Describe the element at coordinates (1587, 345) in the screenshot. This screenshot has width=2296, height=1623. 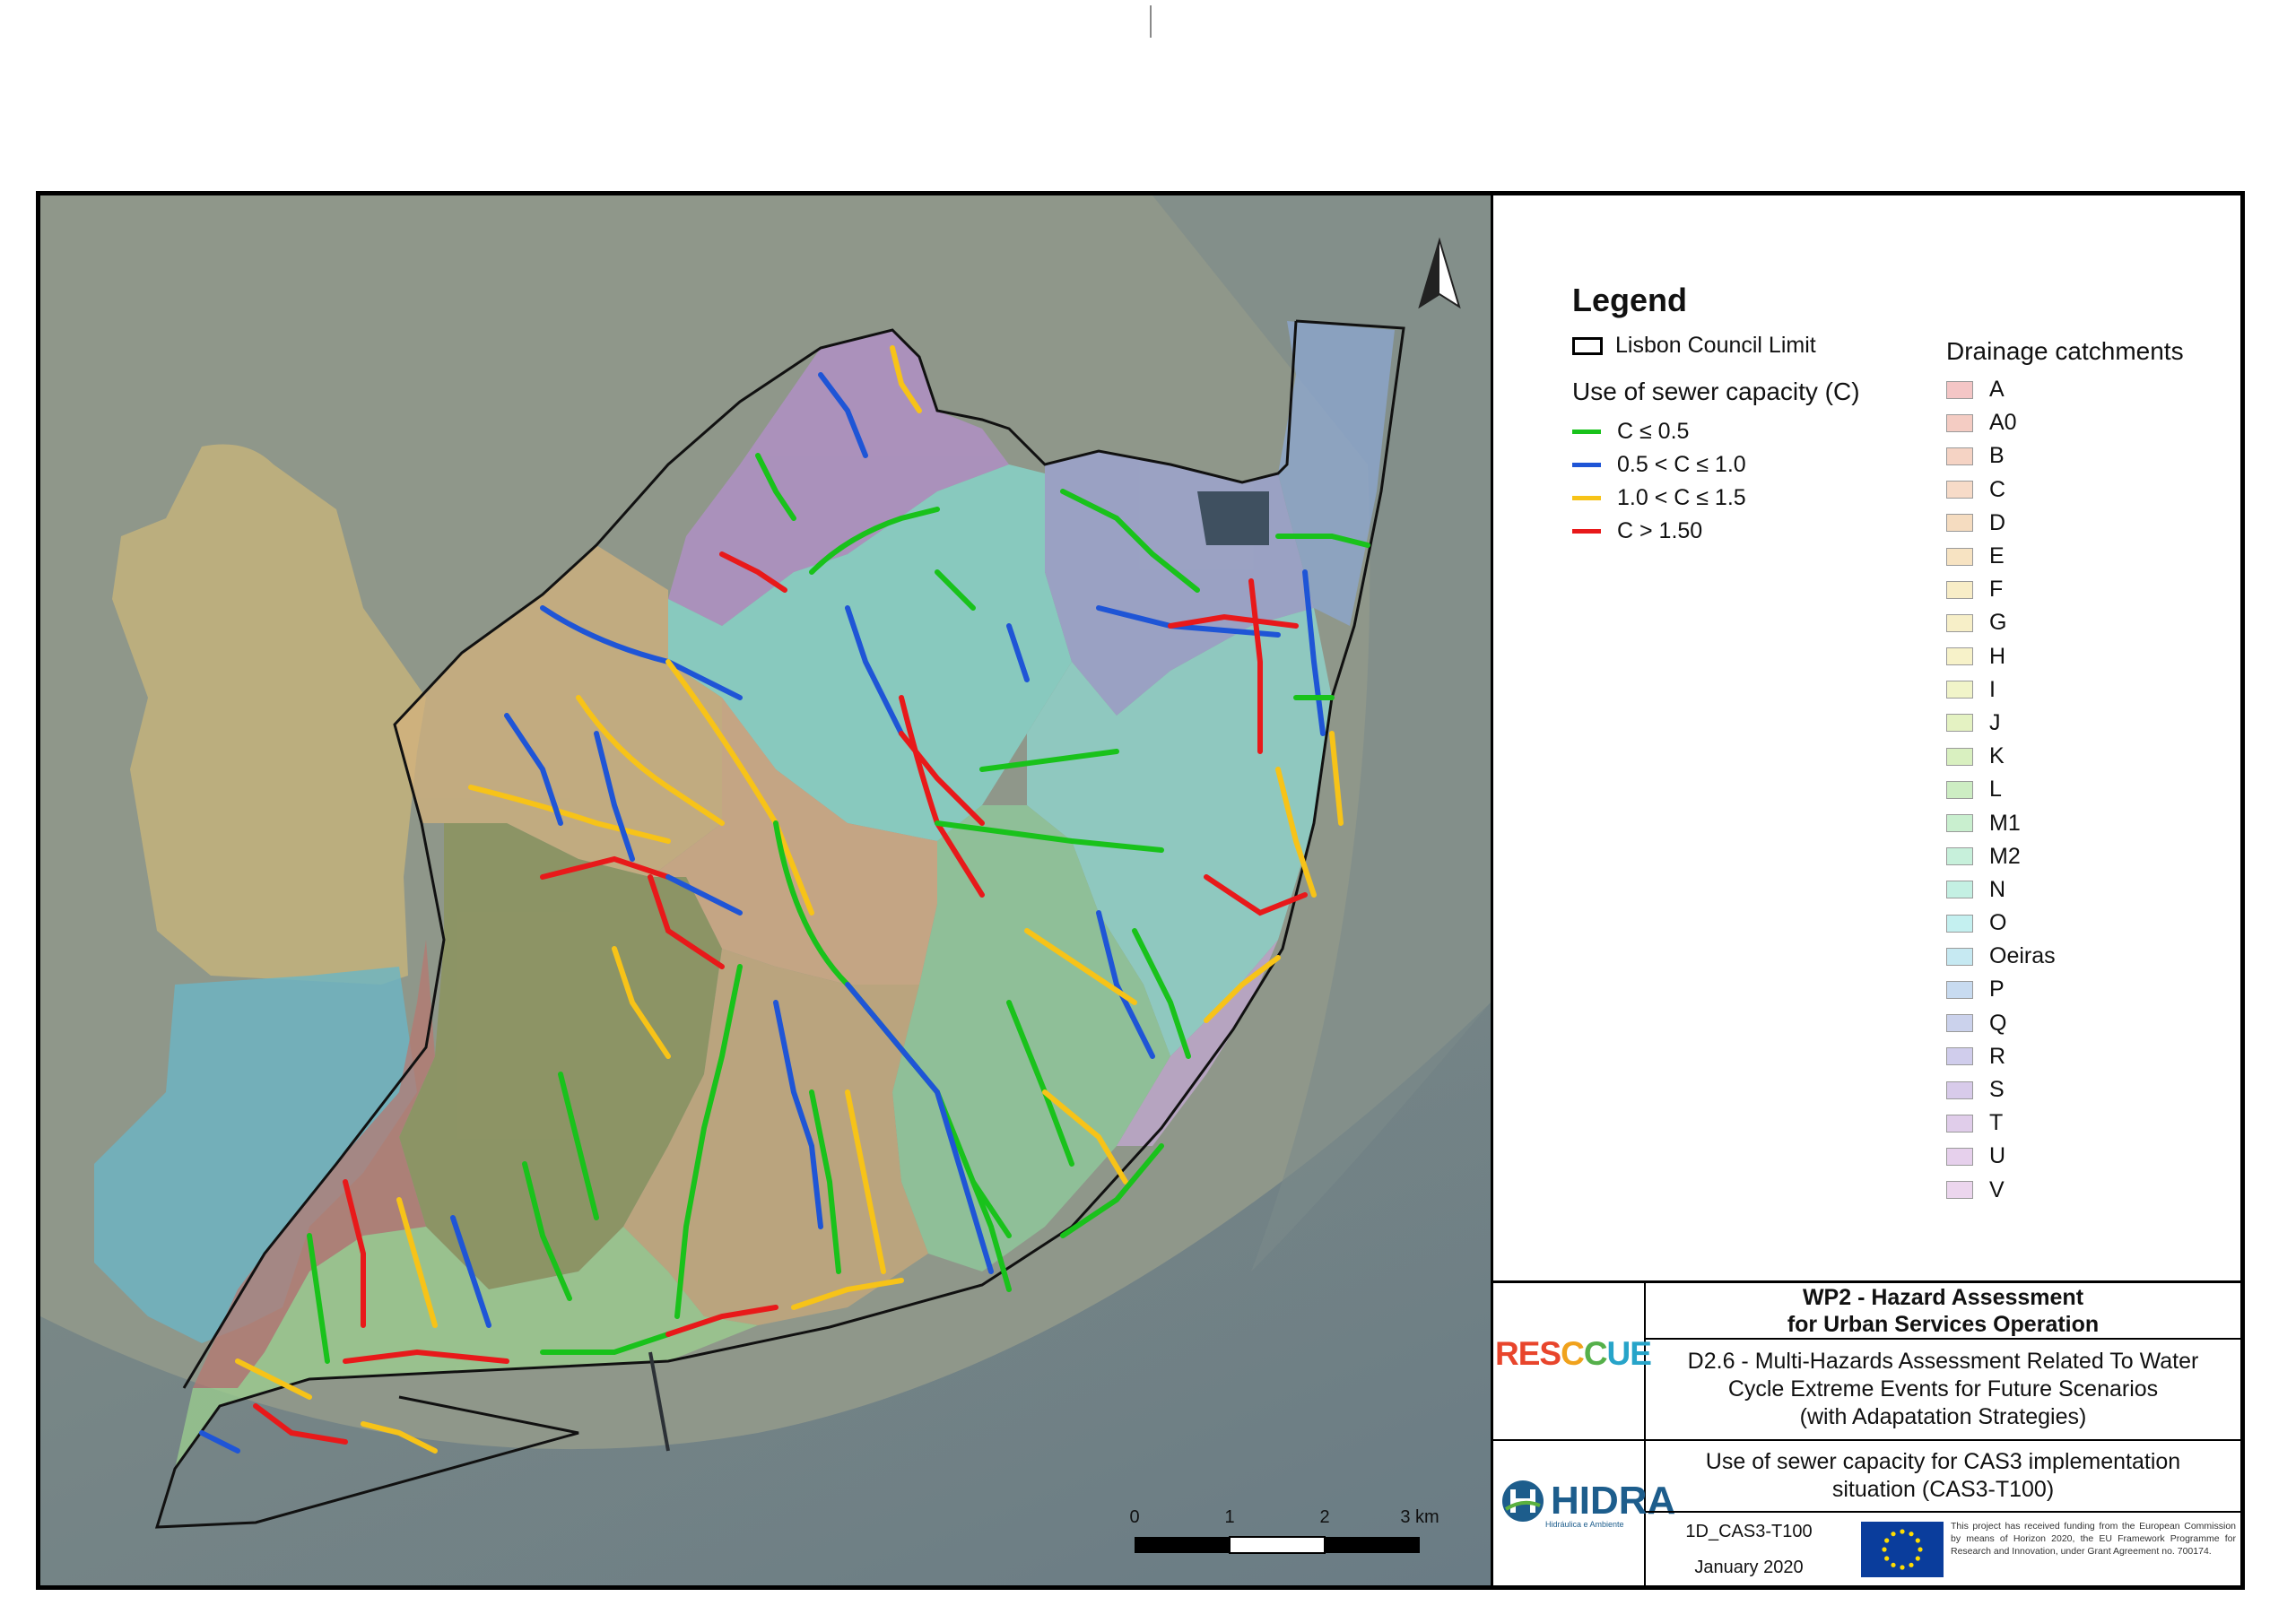
I see `council-limit-swatch` at that location.